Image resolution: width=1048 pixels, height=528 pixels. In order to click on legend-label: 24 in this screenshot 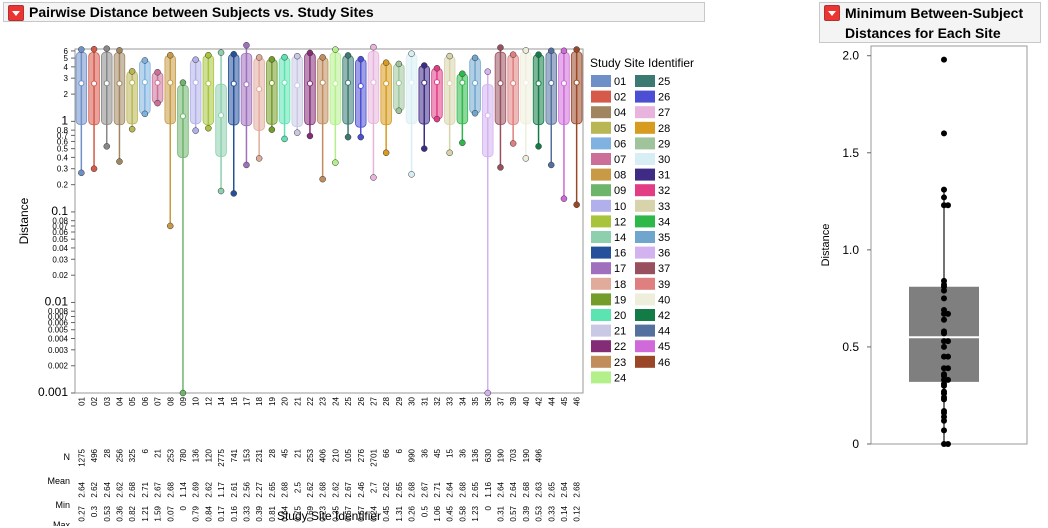, I will do `click(620, 378)`.